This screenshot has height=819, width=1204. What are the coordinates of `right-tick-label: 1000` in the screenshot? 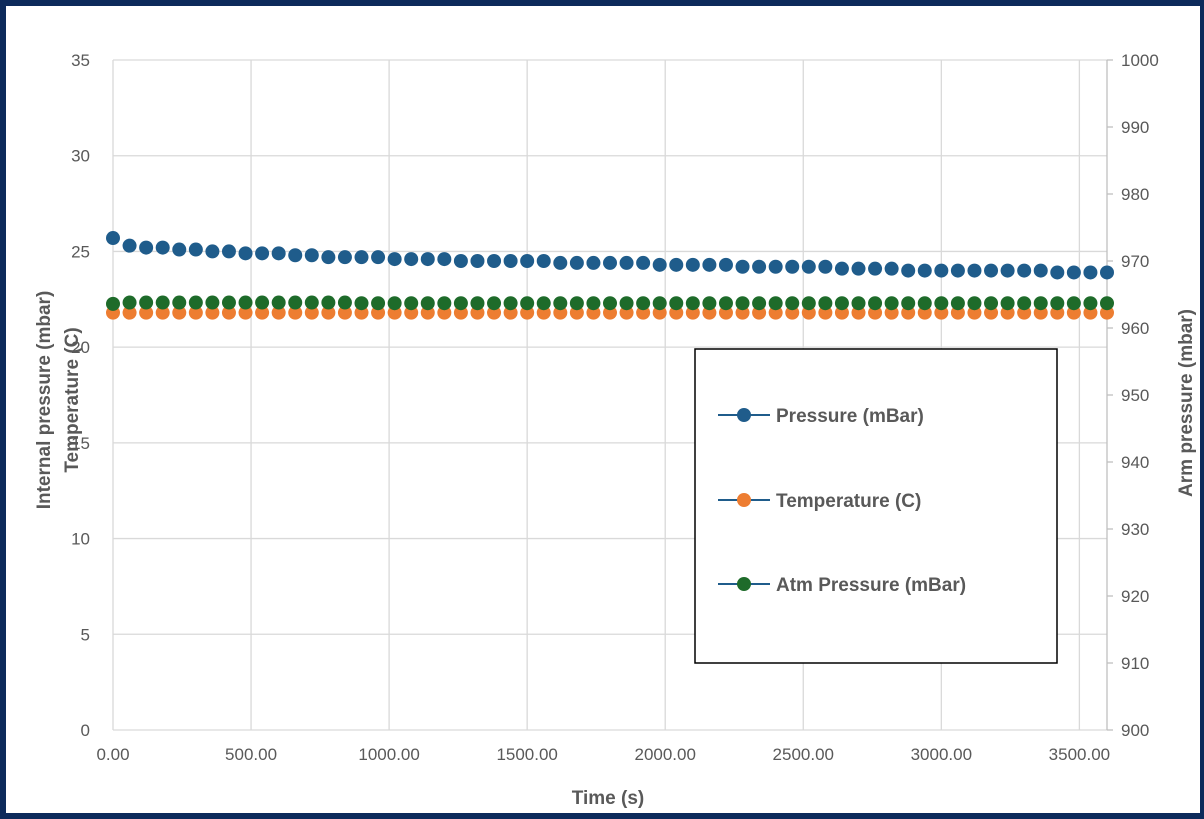 It's located at (1140, 60).